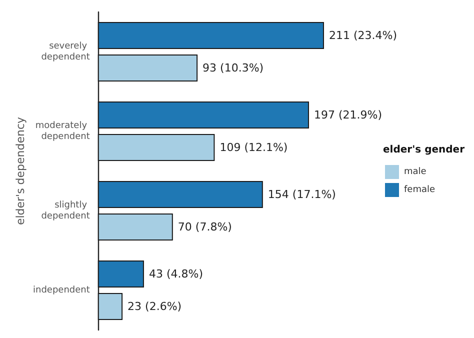 Image resolution: width=474 pixels, height=338 pixels. I want to click on y-axis-title: elder's dependency, so click(20, 171).